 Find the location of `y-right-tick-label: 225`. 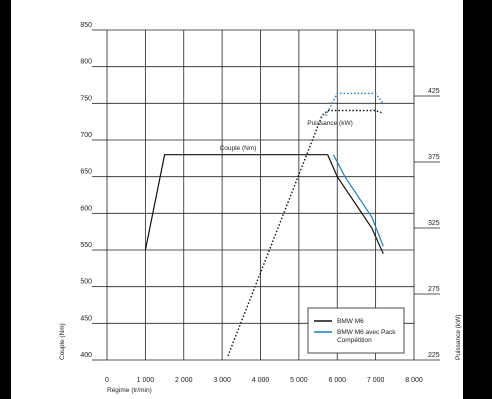

y-right-tick-label: 225 is located at coordinates (434, 355).